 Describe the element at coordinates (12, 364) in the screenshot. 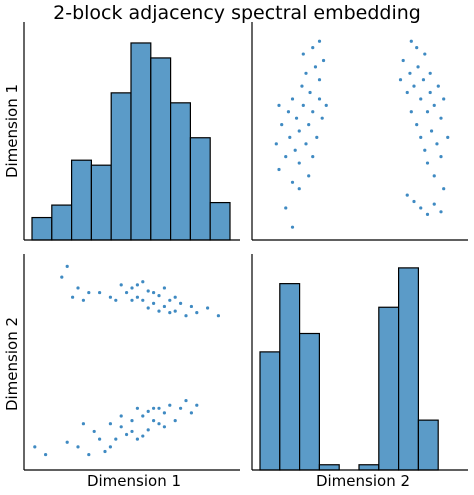

I see `row2-axis-label: Dimension 2` at that location.